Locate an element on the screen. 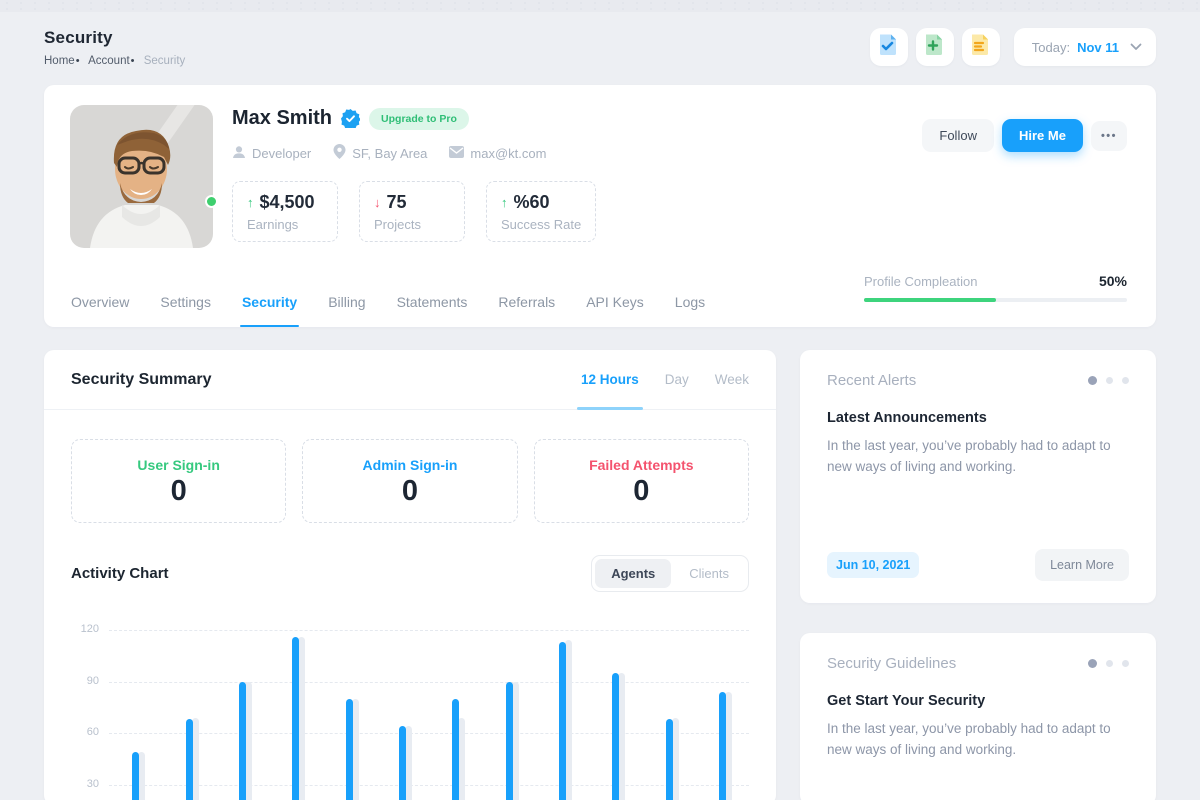 The height and width of the screenshot is (800, 1200). envelope-icon is located at coordinates (457, 153).